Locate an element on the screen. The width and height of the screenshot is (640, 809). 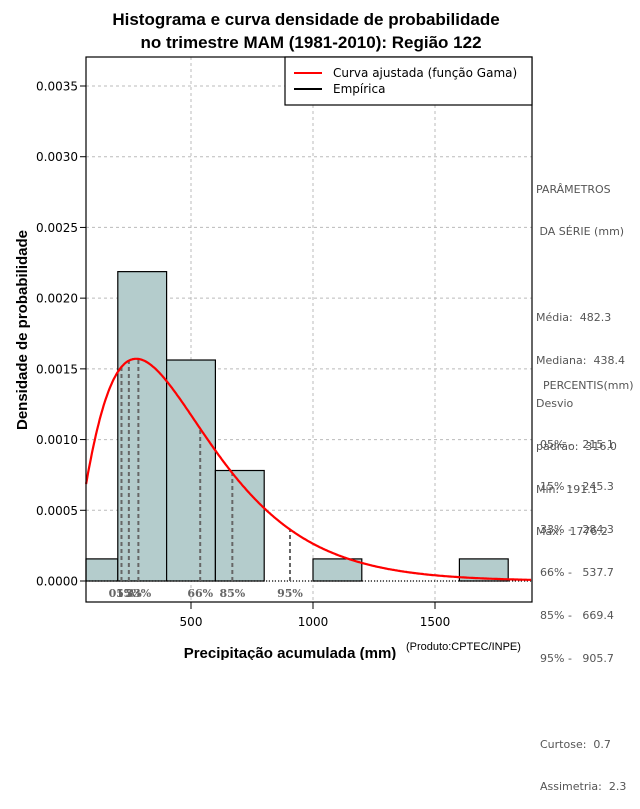
x-tick-label: 500 is located at coordinates (191, 622).